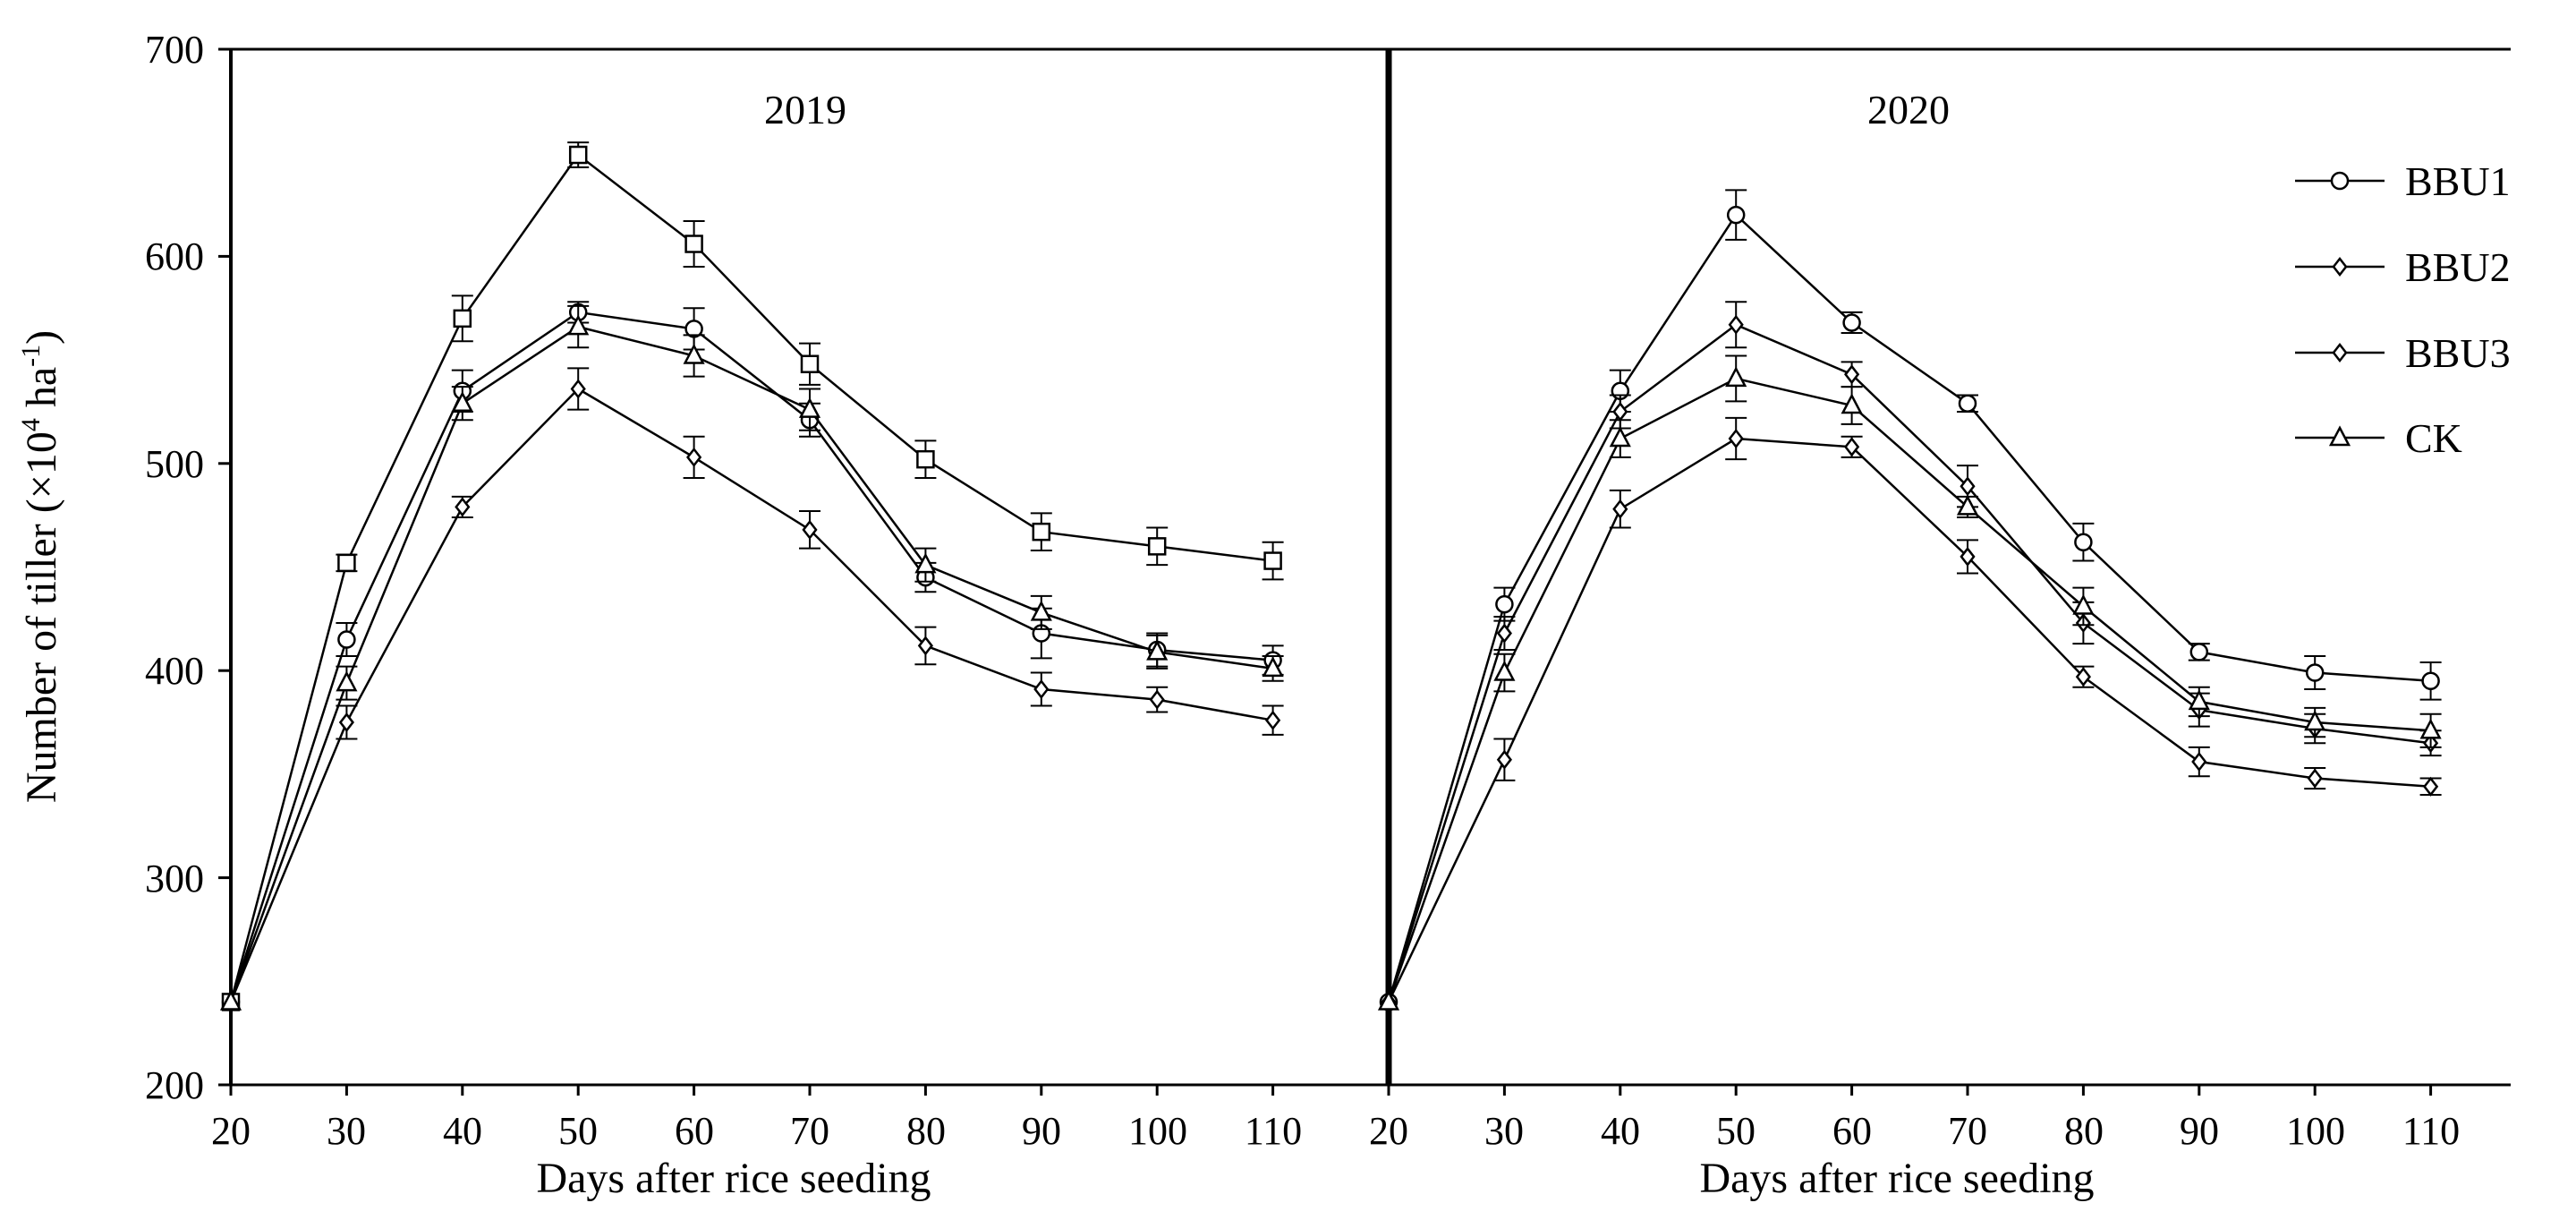  Describe the element at coordinates (174, 878) in the screenshot. I see `y-tick-label: 300` at that location.